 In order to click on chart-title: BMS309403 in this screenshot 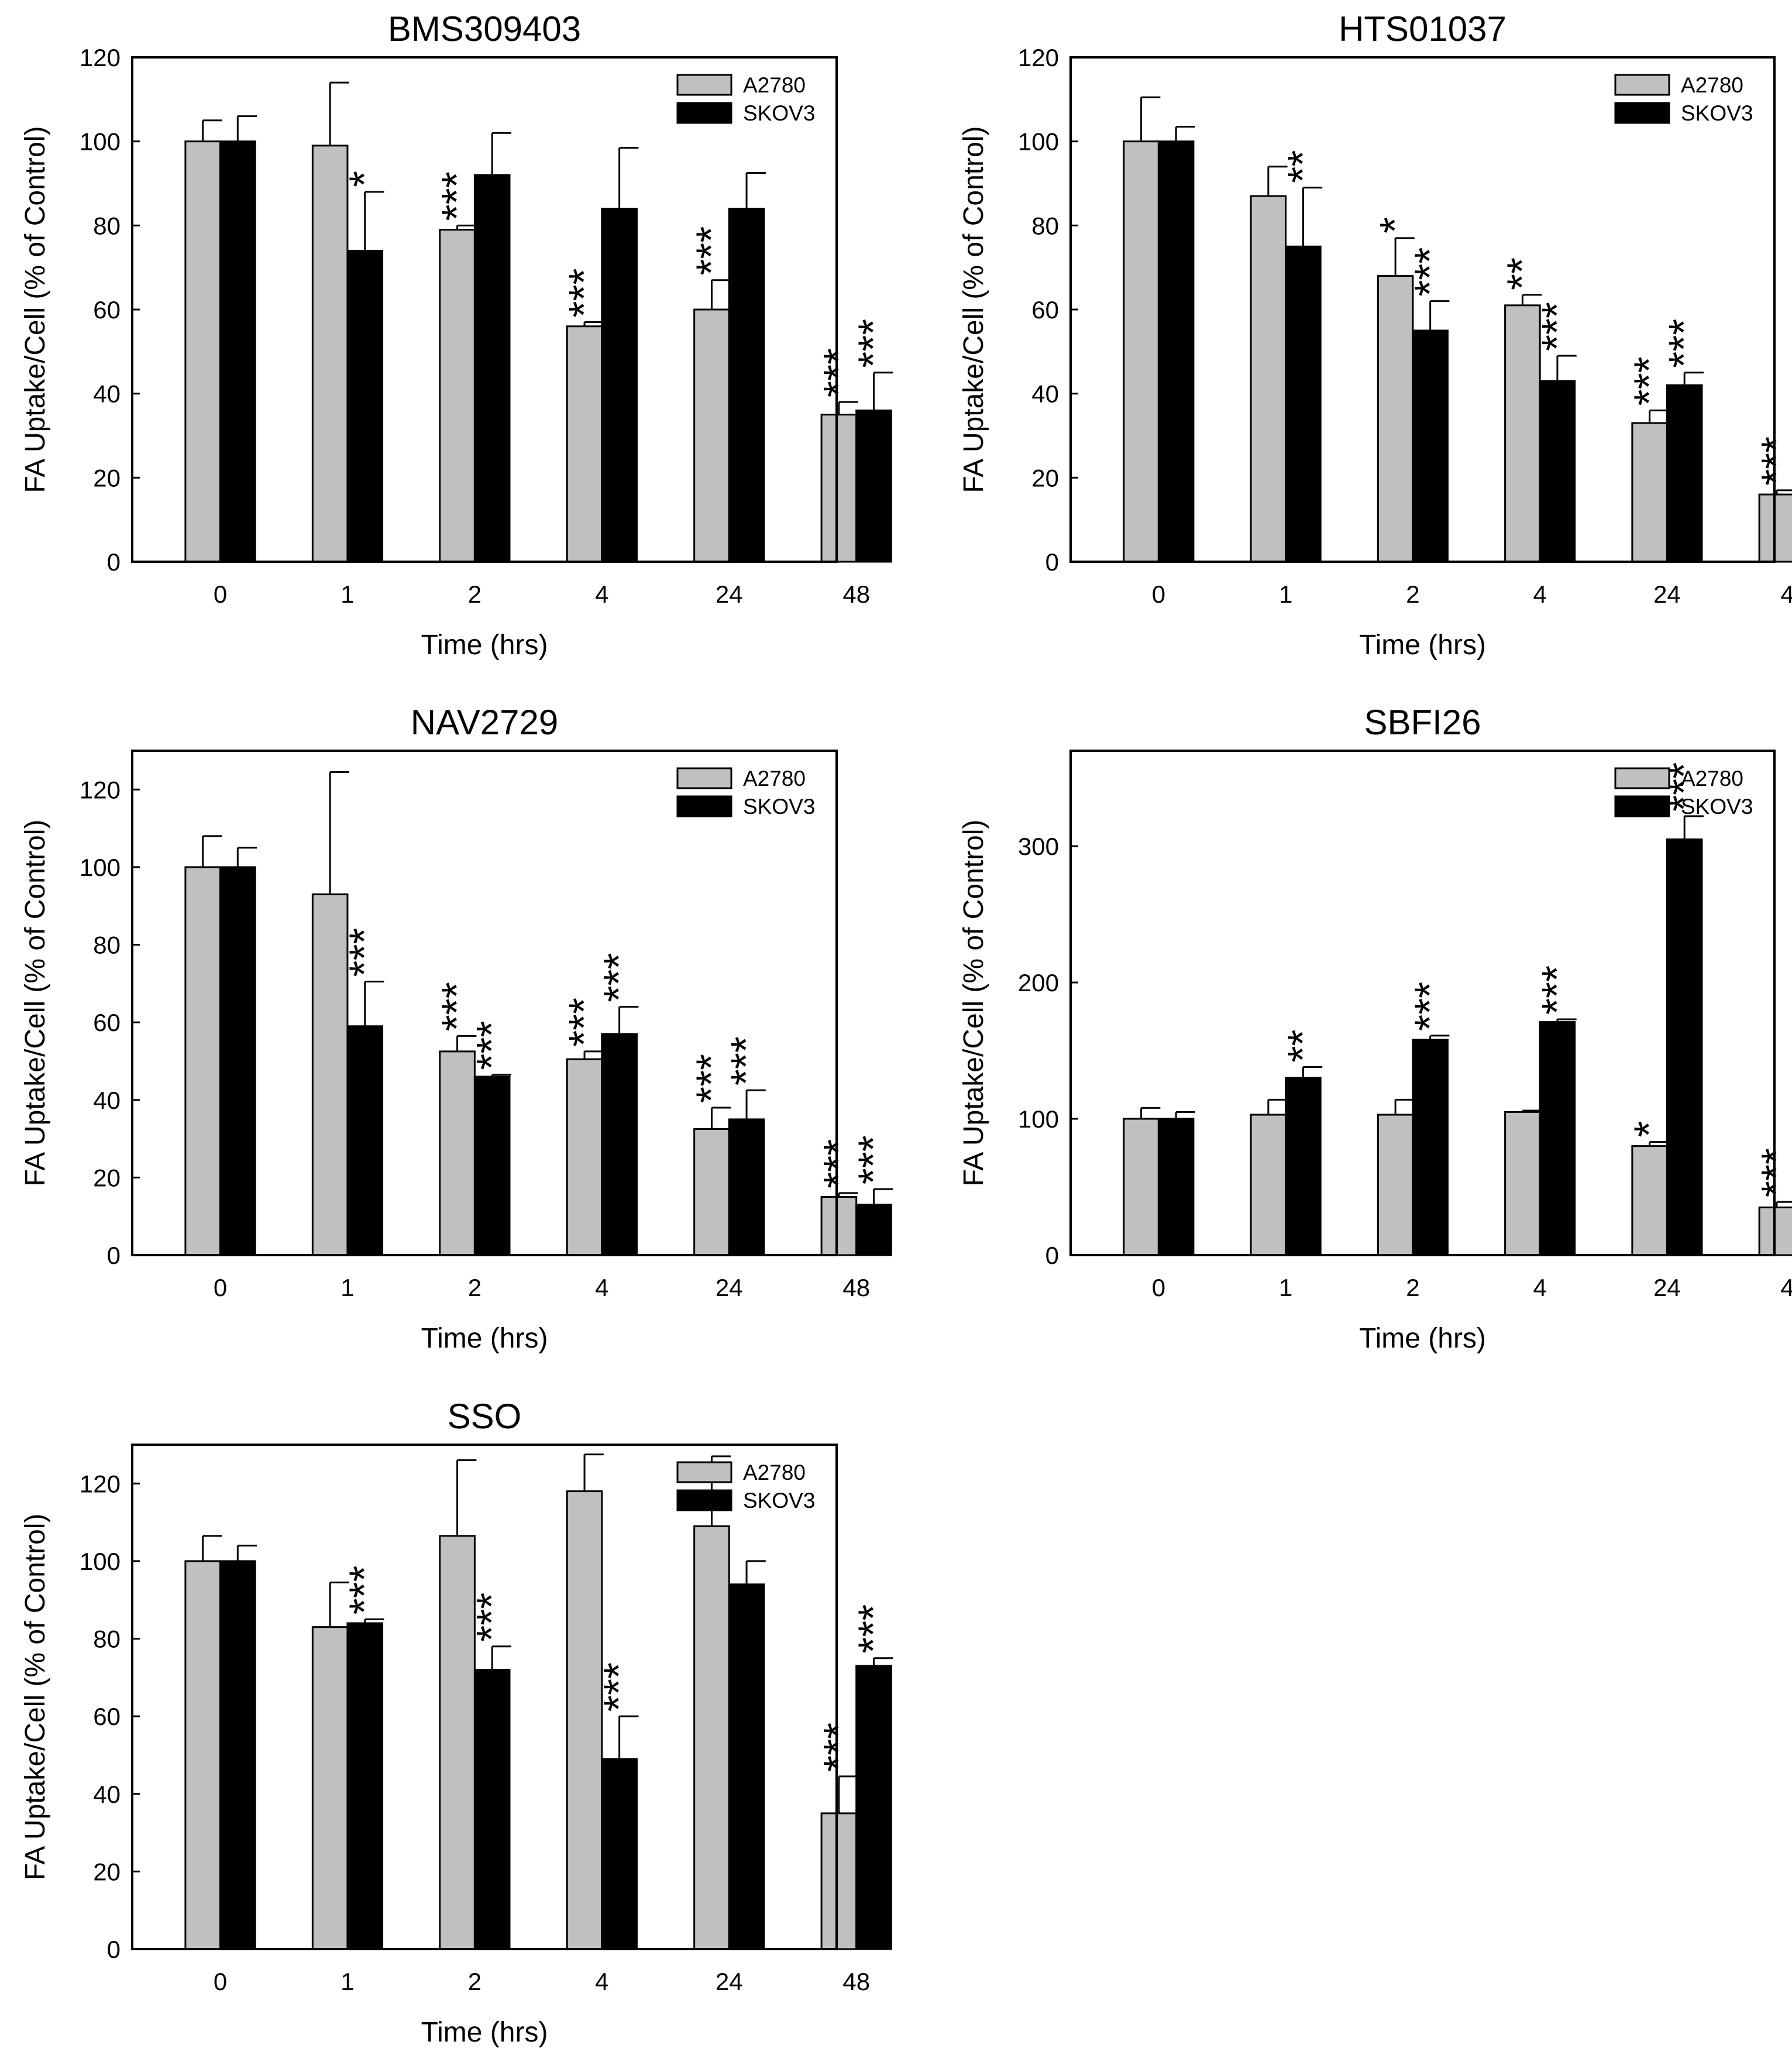, I will do `click(484, 29)`.